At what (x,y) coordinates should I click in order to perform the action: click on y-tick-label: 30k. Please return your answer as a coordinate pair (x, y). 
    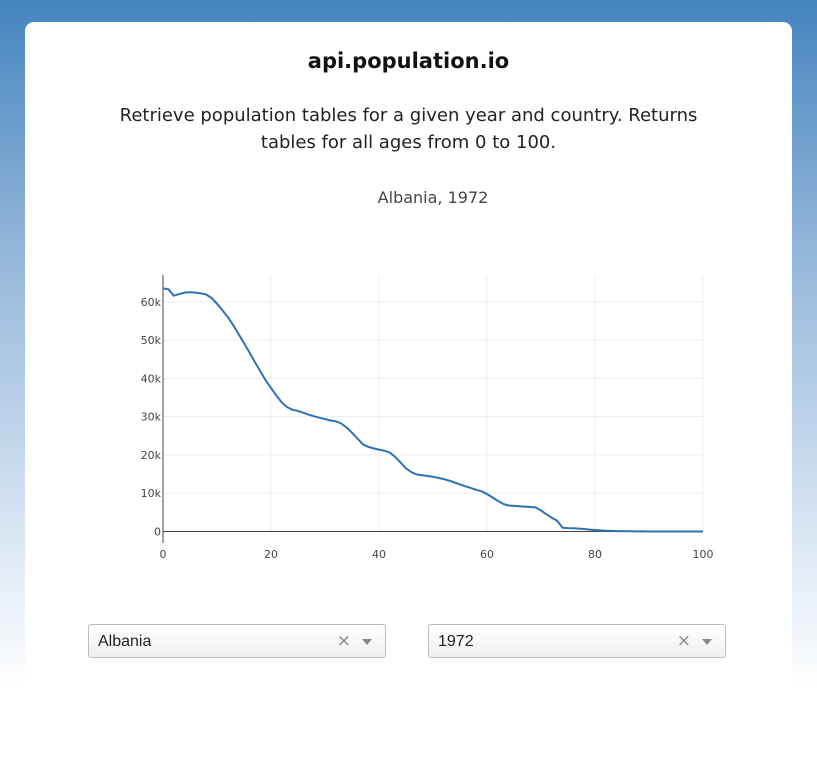
    Looking at the image, I should click on (151, 417).